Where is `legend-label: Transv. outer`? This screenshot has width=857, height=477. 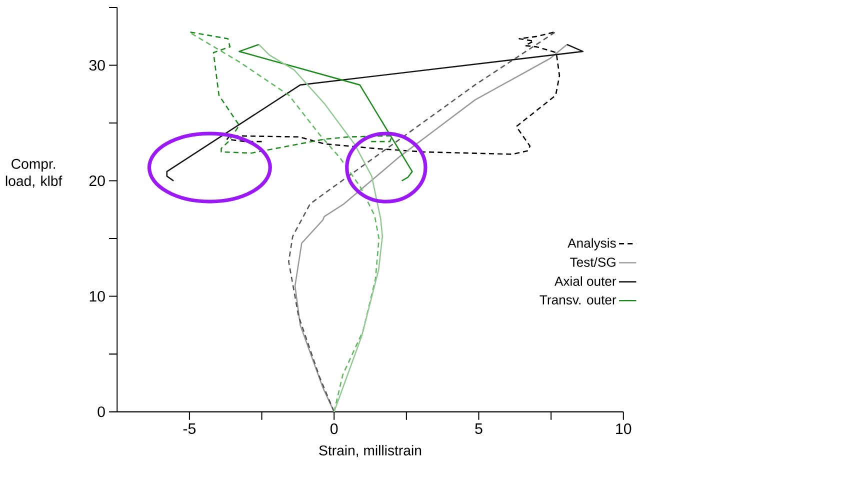 legend-label: Transv. outer is located at coordinates (578, 300).